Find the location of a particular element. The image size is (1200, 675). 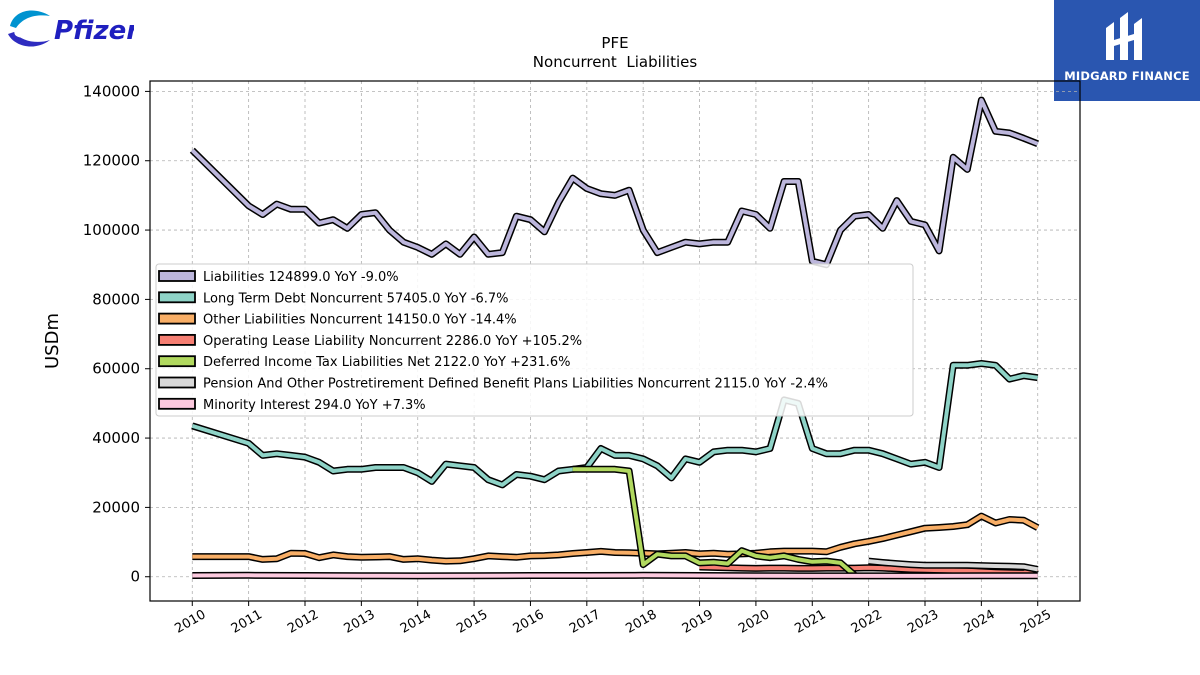

y-tick-label: 100000 is located at coordinates (111, 230).